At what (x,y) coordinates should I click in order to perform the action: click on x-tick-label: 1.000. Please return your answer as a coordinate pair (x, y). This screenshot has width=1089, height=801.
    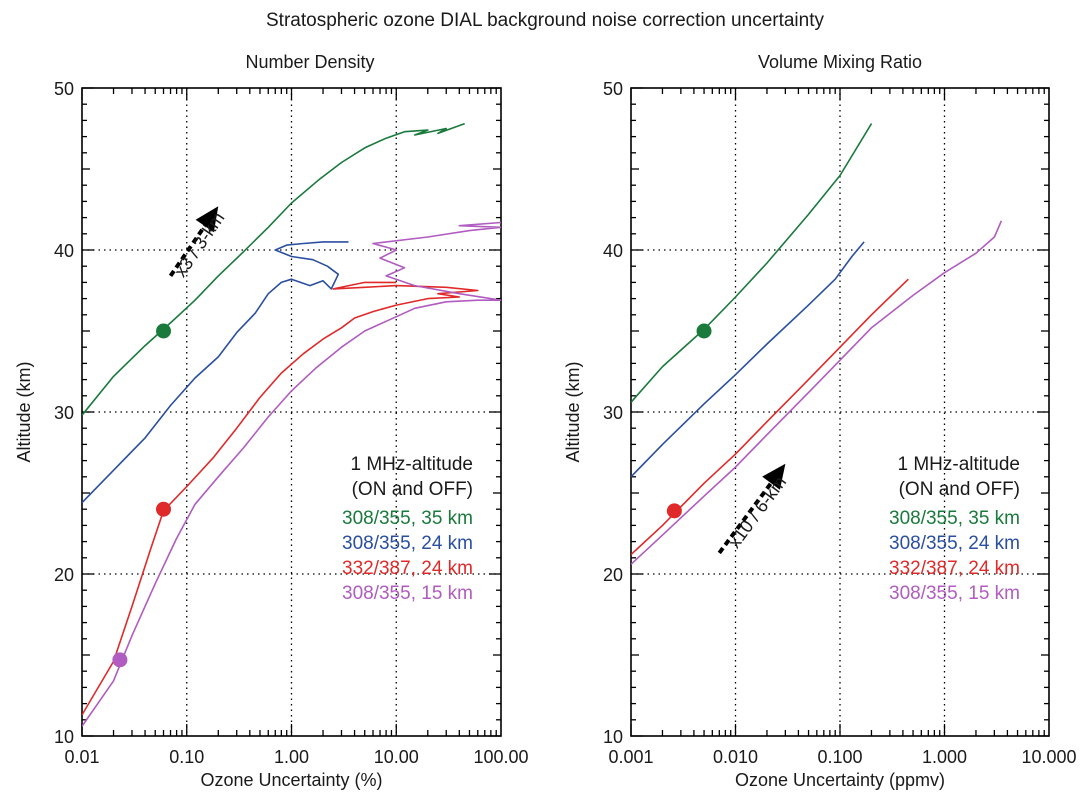
    Looking at the image, I should click on (944, 757).